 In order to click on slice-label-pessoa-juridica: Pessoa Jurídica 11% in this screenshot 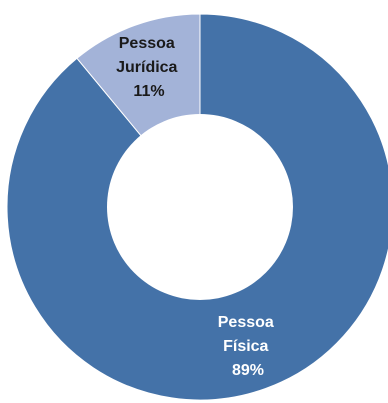, I will do `click(149, 67)`.